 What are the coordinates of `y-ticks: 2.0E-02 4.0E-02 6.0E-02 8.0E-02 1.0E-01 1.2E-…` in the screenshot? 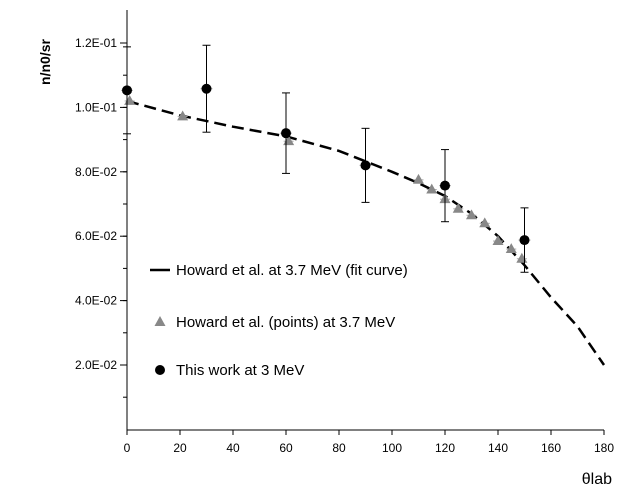 It's located at (101, 217).